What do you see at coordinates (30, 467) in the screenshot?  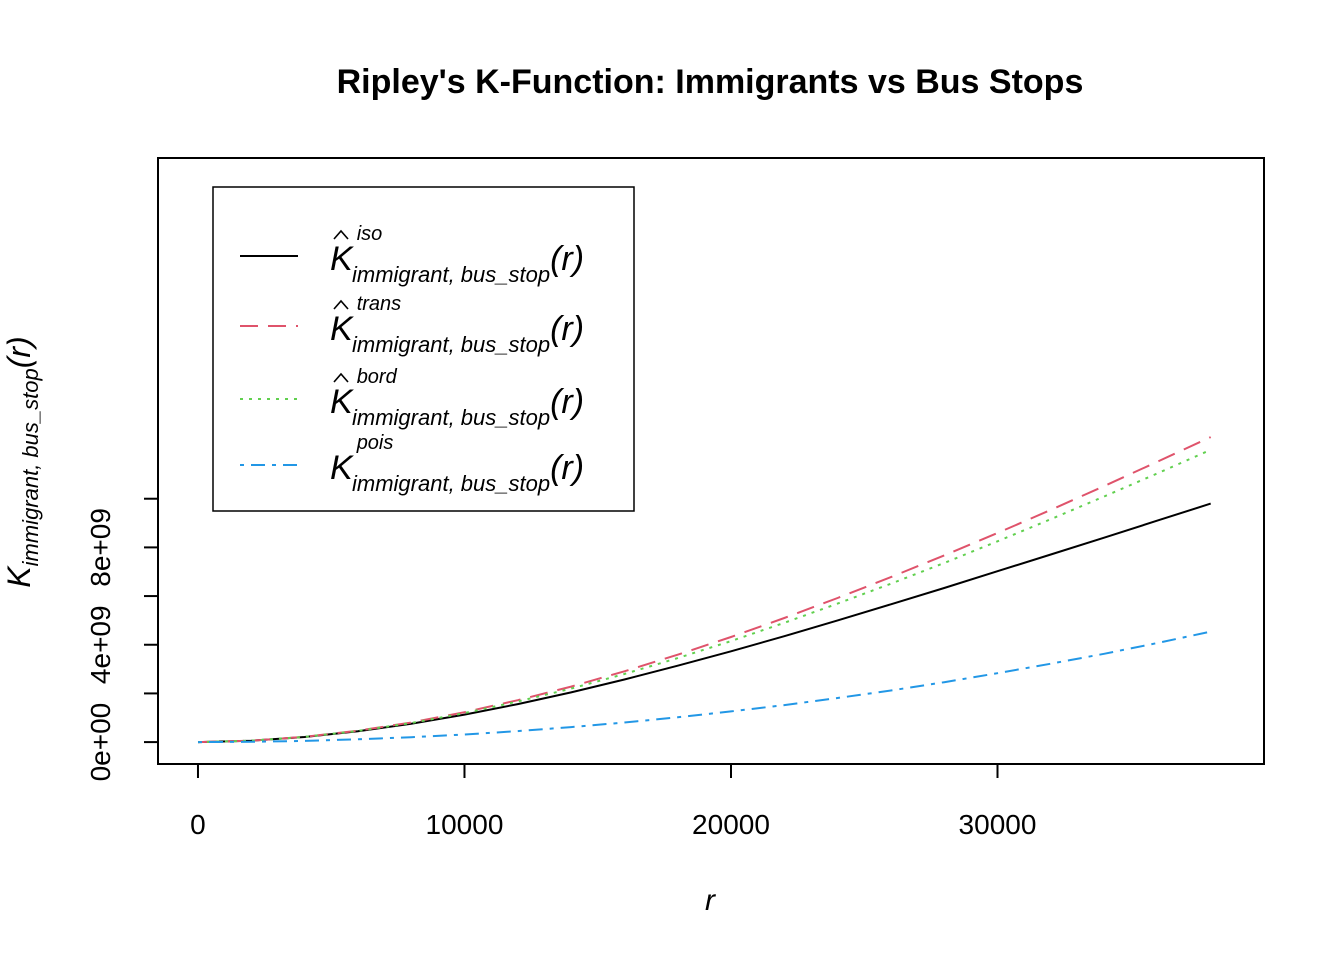 I see `y-axis-label-subscript: immigrant, bus_stop` at bounding box center [30, 467].